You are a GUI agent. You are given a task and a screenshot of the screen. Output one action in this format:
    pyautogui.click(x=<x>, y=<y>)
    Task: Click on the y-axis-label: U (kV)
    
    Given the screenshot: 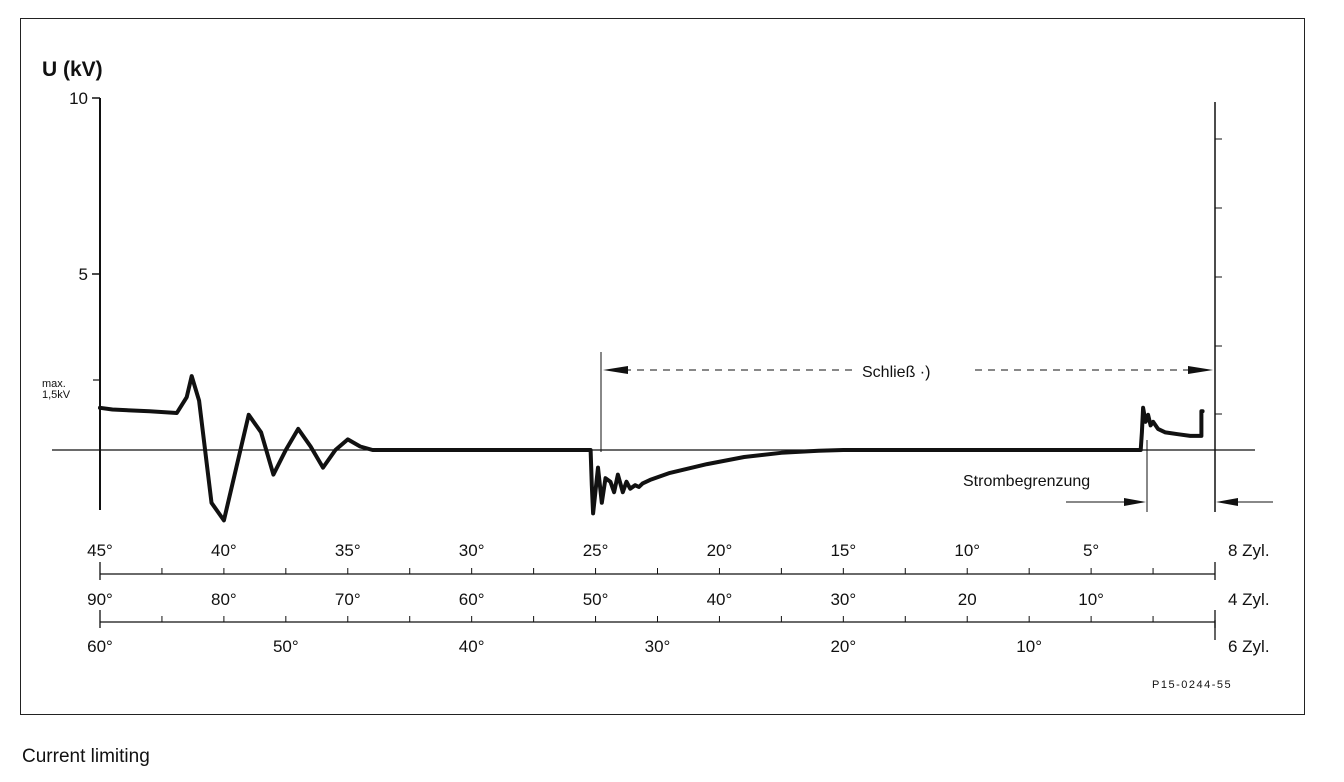 What is the action you would take?
    pyautogui.click(x=72, y=69)
    